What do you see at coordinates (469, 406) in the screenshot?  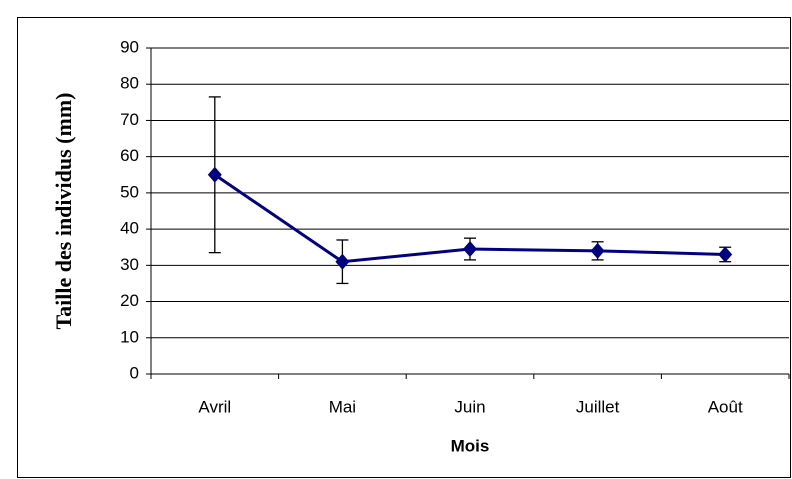 I see `x-tick-label: Juin` at bounding box center [469, 406].